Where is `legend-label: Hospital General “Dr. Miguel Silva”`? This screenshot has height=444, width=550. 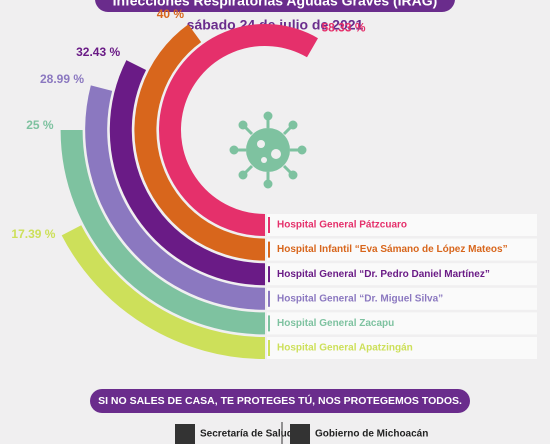
legend-label: Hospital General “Dr. Miguel Silva” is located at coordinates (360, 298).